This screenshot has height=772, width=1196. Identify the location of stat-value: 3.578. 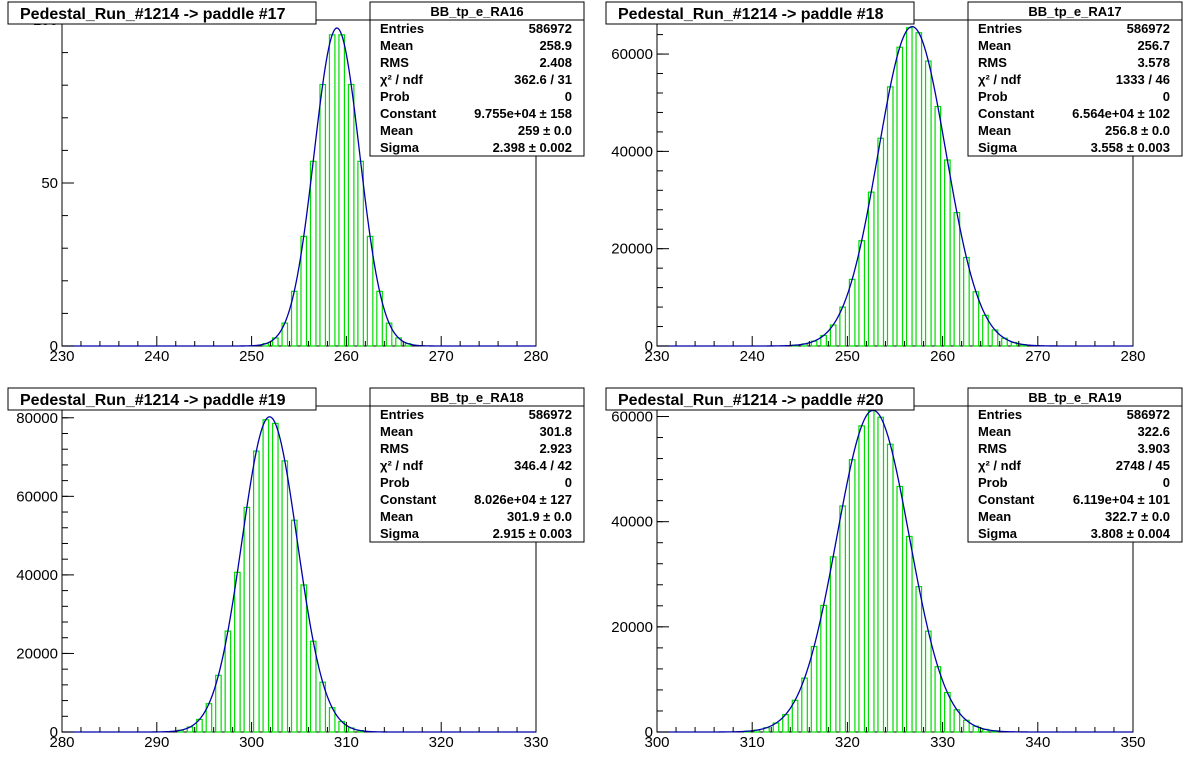
(1153, 62).